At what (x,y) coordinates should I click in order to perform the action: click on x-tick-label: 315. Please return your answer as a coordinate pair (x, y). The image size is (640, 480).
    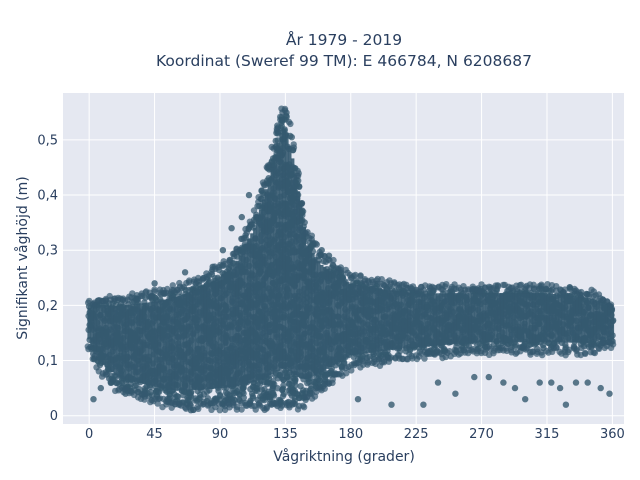
    Looking at the image, I should click on (547, 434).